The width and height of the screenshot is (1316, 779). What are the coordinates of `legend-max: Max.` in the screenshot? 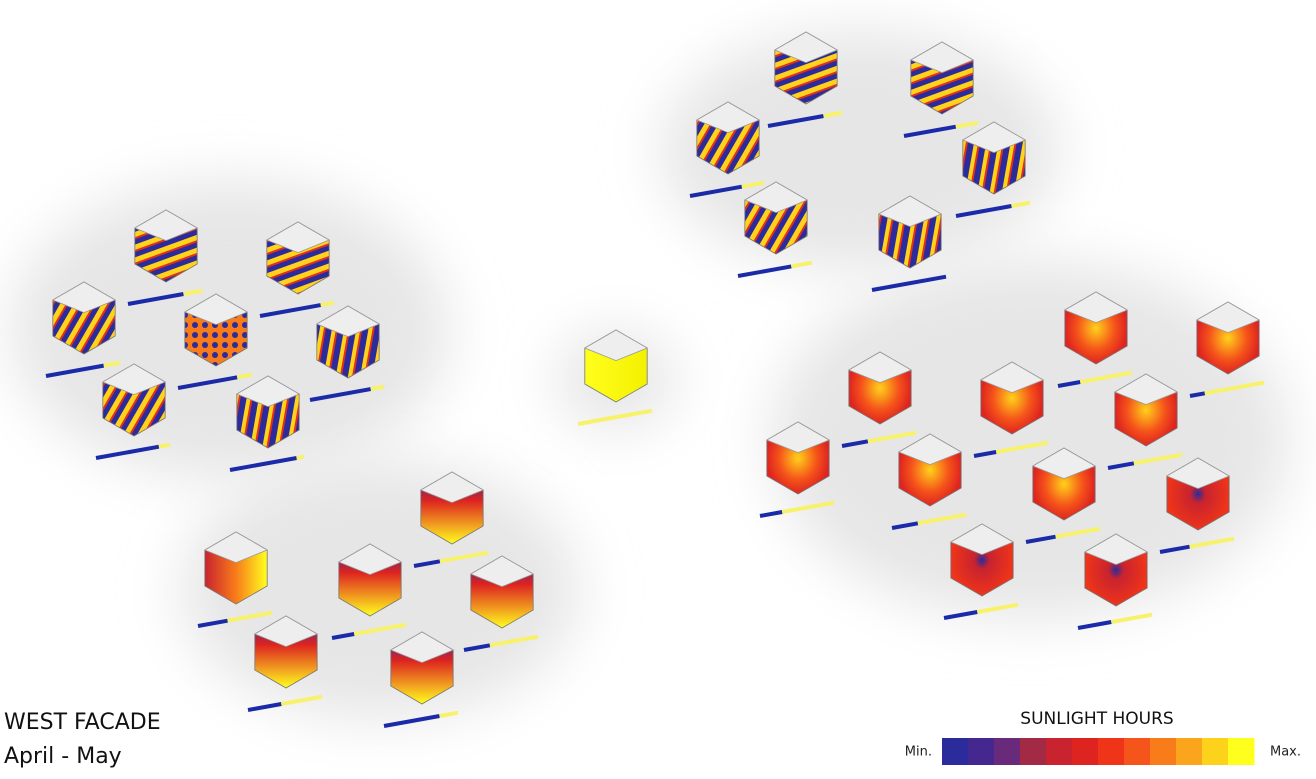 It's located at (1285, 752).